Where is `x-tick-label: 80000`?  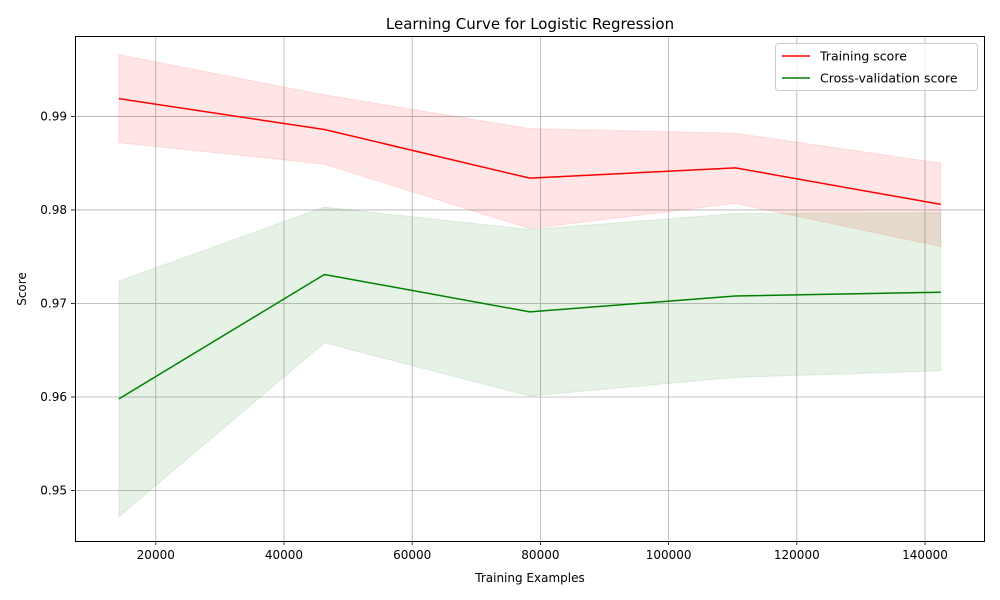
x-tick-label: 80000 is located at coordinates (540, 555).